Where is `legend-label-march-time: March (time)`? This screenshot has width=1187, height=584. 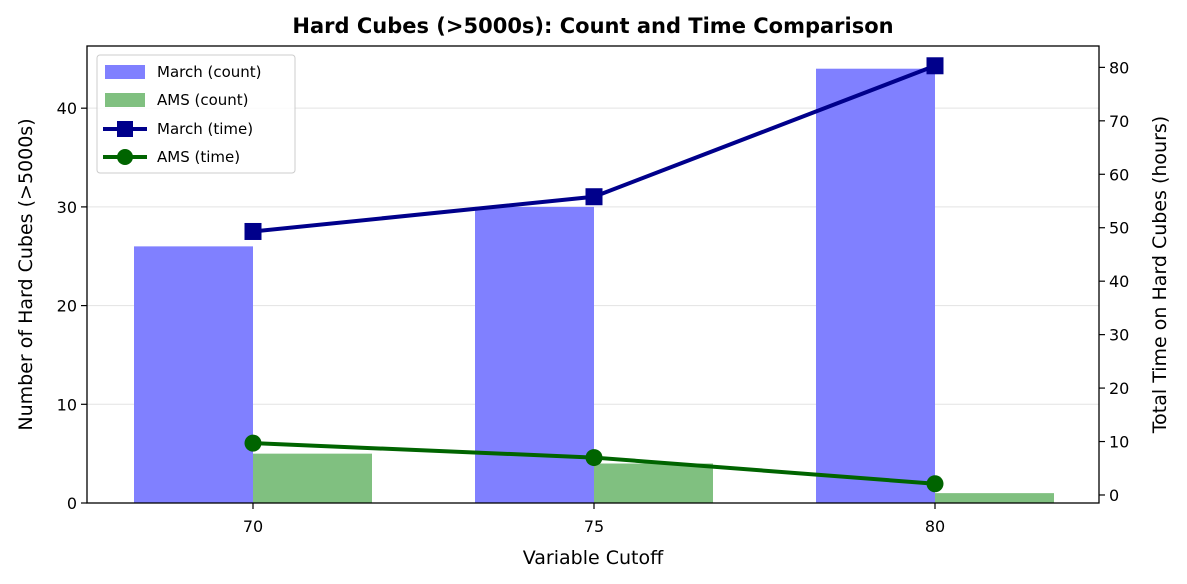
legend-label-march-time: March (time) is located at coordinates (205, 129).